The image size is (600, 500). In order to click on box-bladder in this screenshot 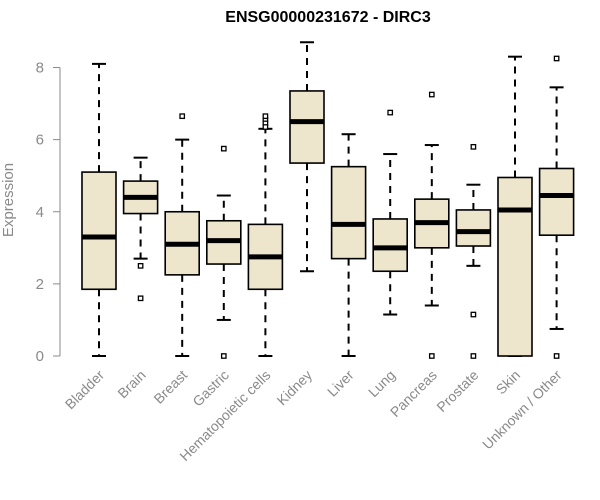, I will do `click(99, 209)`.